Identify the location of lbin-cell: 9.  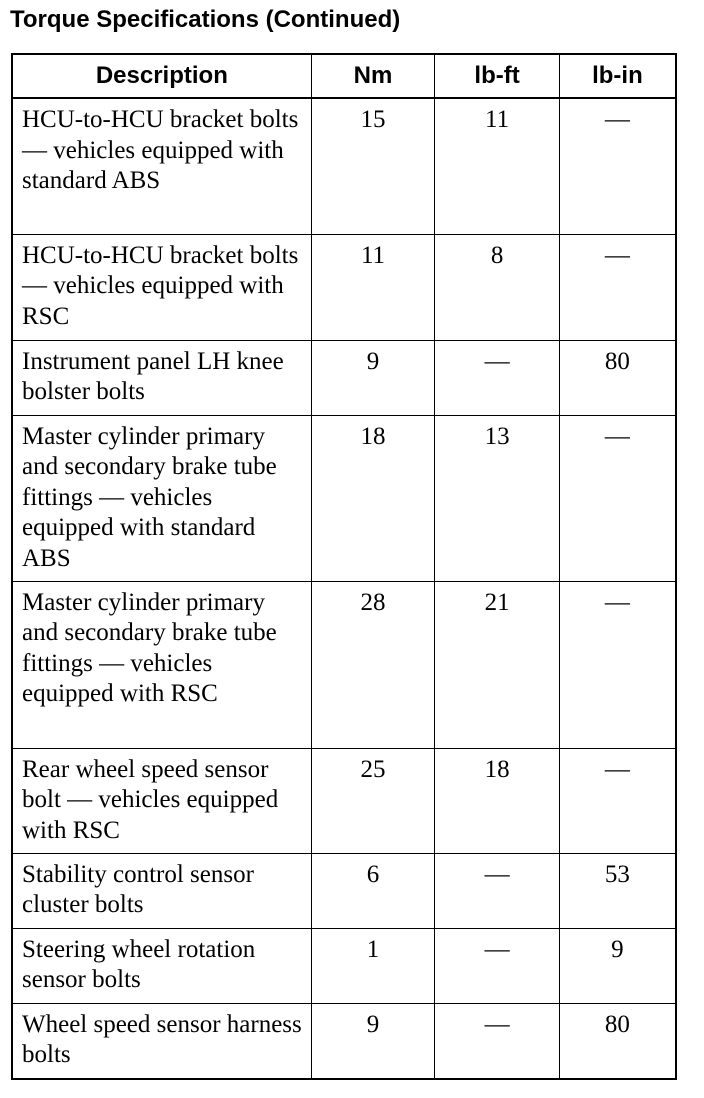
(617, 965).